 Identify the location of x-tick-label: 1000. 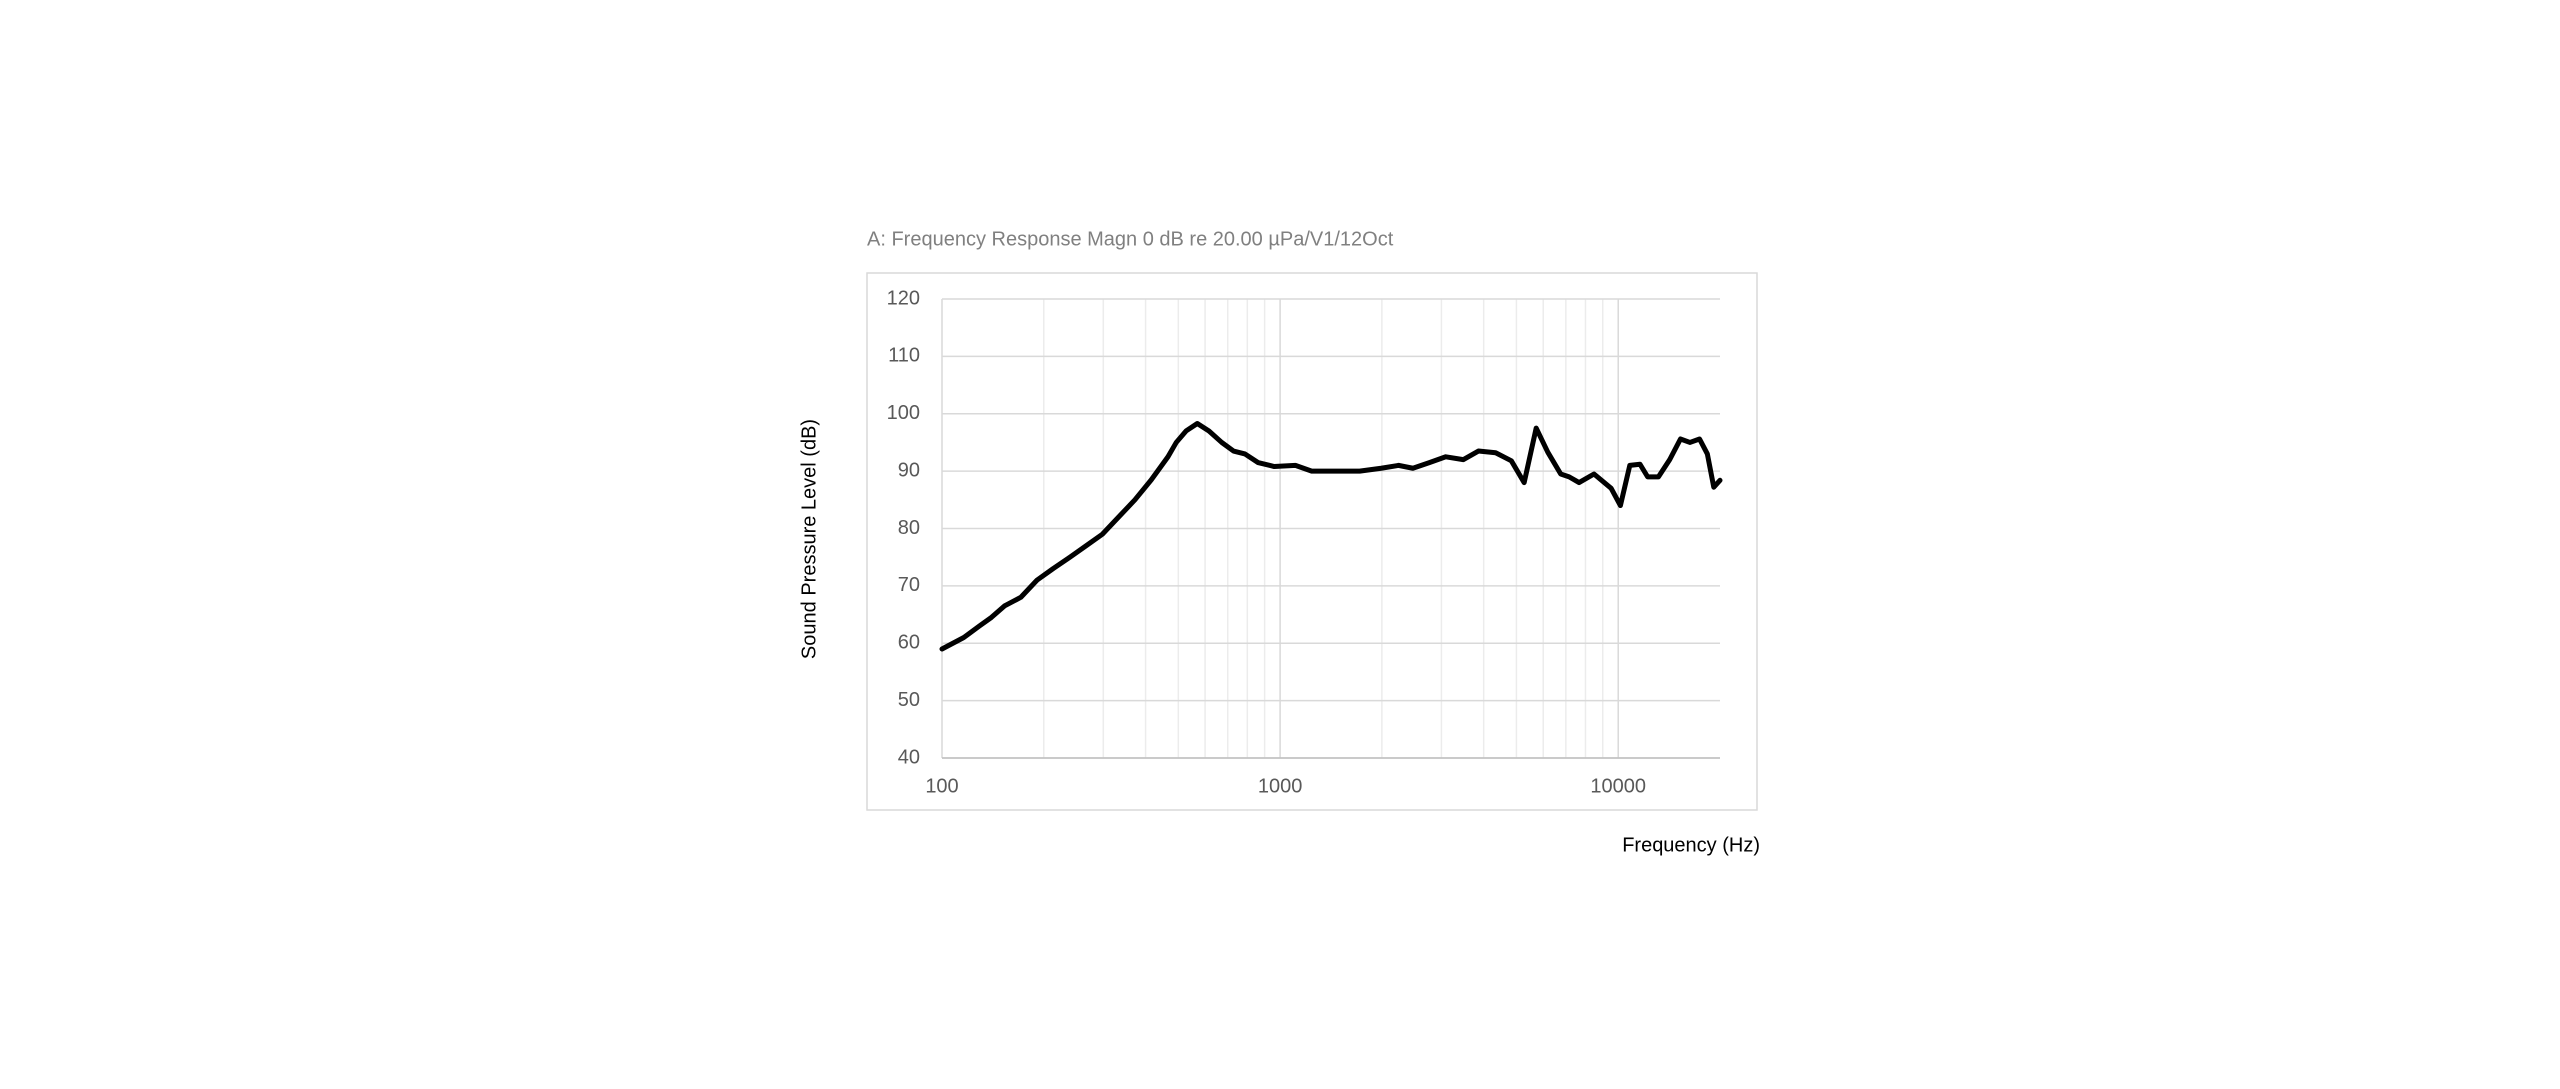
(1280, 786).